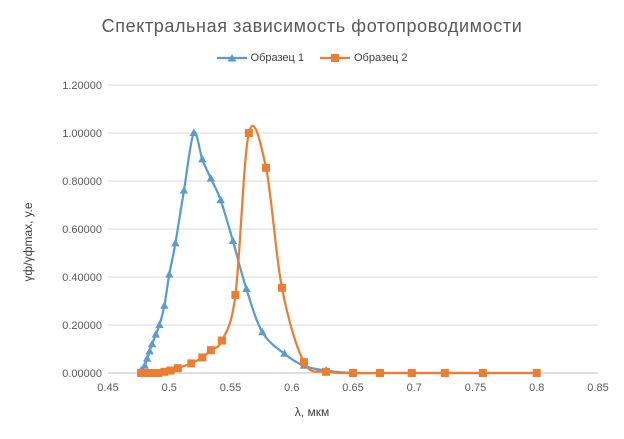 The height and width of the screenshot is (439, 624). Describe the element at coordinates (82, 134) in the screenshot. I see `y-tick-label-5: 1.00000` at that location.